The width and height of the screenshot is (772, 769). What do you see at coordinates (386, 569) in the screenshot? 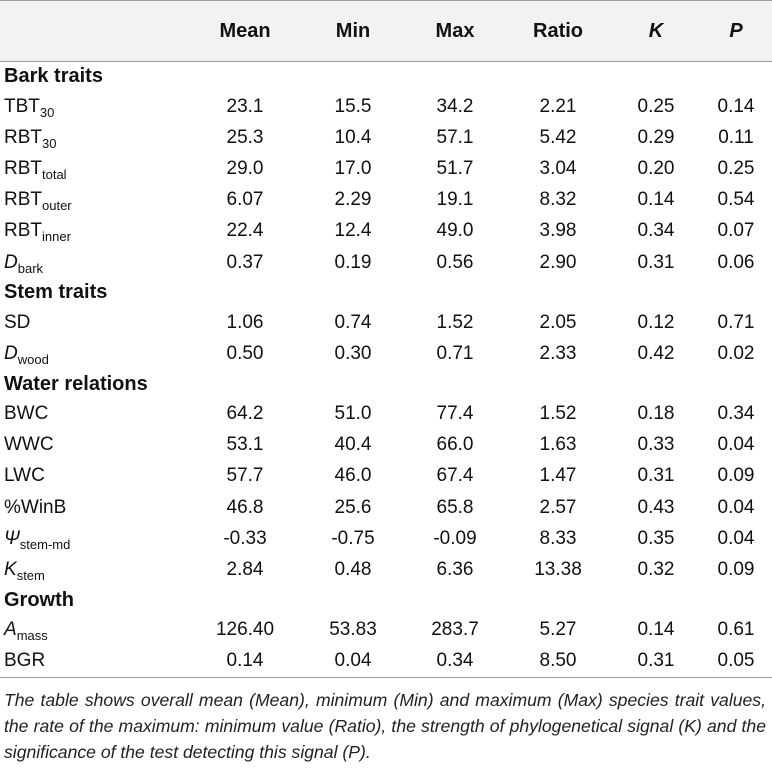
I see `table-row: Kstem 2.84 0.48 6.36 13.38 0.32 0.09` at bounding box center [386, 569].